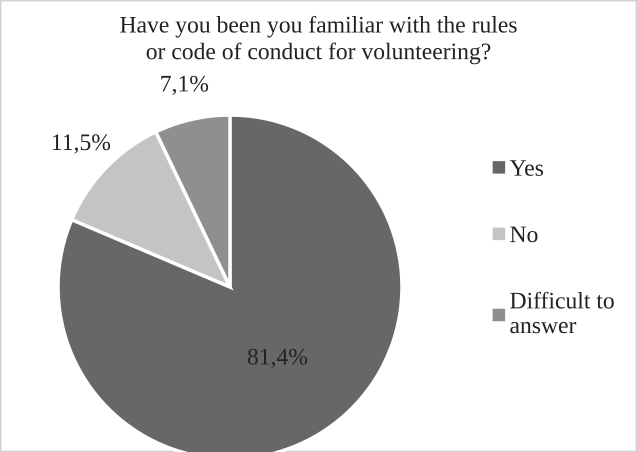 This screenshot has height=452, width=637. What do you see at coordinates (524, 234) in the screenshot?
I see `legend-label: No` at bounding box center [524, 234].